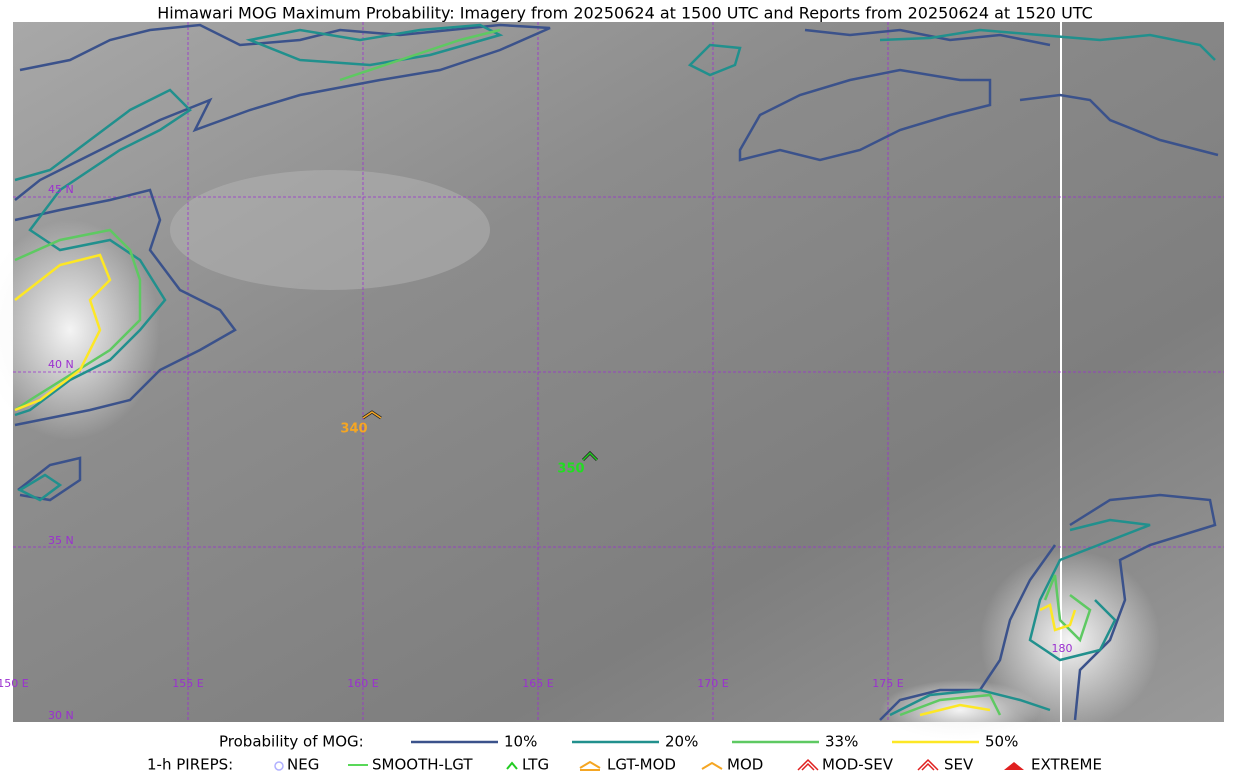  Describe the element at coordinates (858, 765) in the screenshot. I see `legend-label: MOD-SEV` at that location.